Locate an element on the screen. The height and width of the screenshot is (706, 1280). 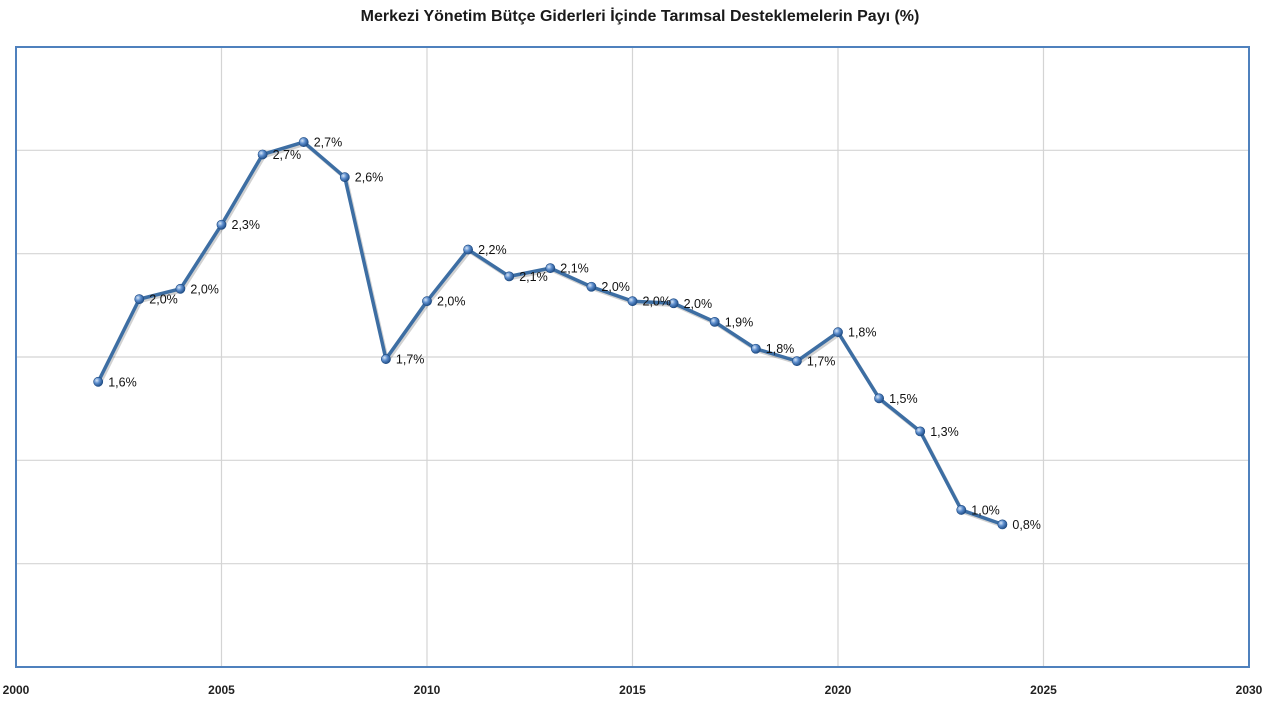
x-tick-label: 2010 is located at coordinates (427, 690).